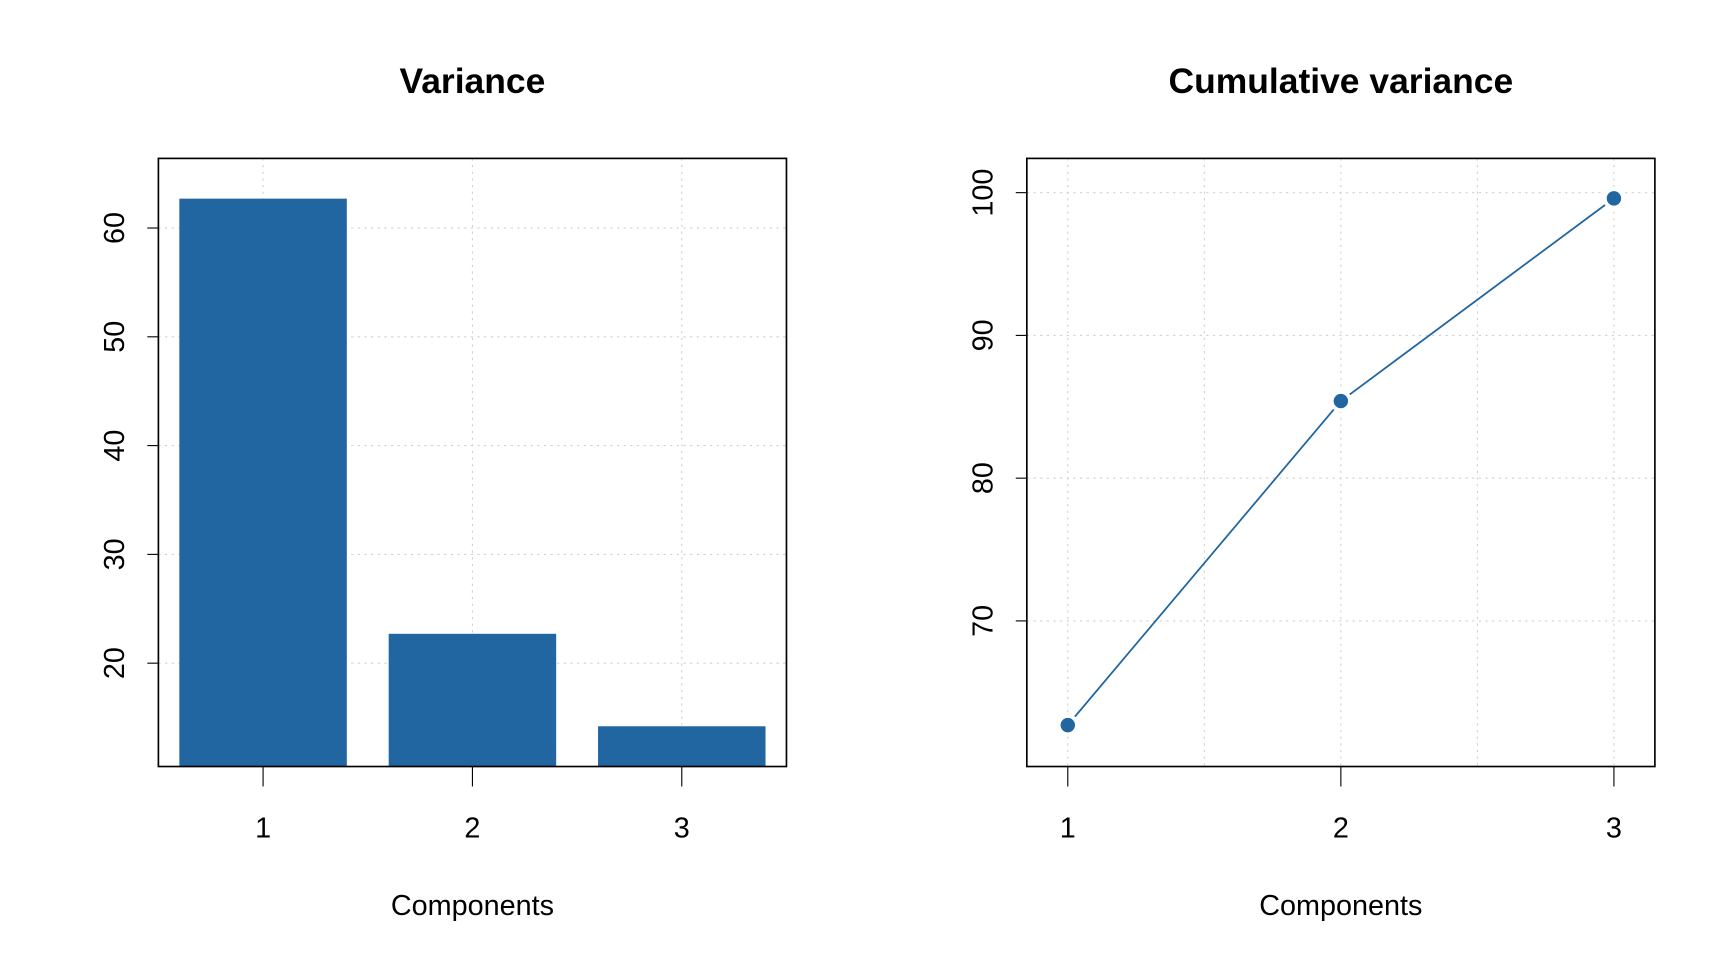 Image resolution: width=1728 pixels, height=960 pixels. Describe the element at coordinates (984, 335) in the screenshot. I see `y-tick-label: 90` at that location.